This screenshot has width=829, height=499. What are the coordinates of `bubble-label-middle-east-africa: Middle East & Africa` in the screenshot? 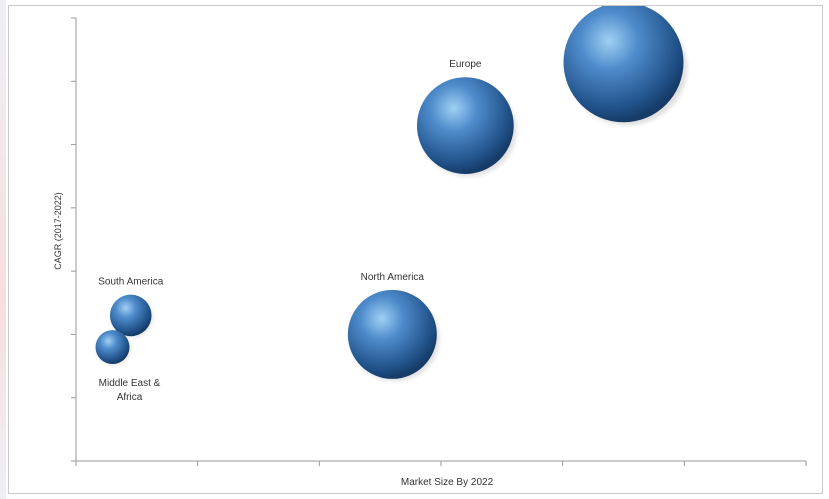 It's located at (130, 390).